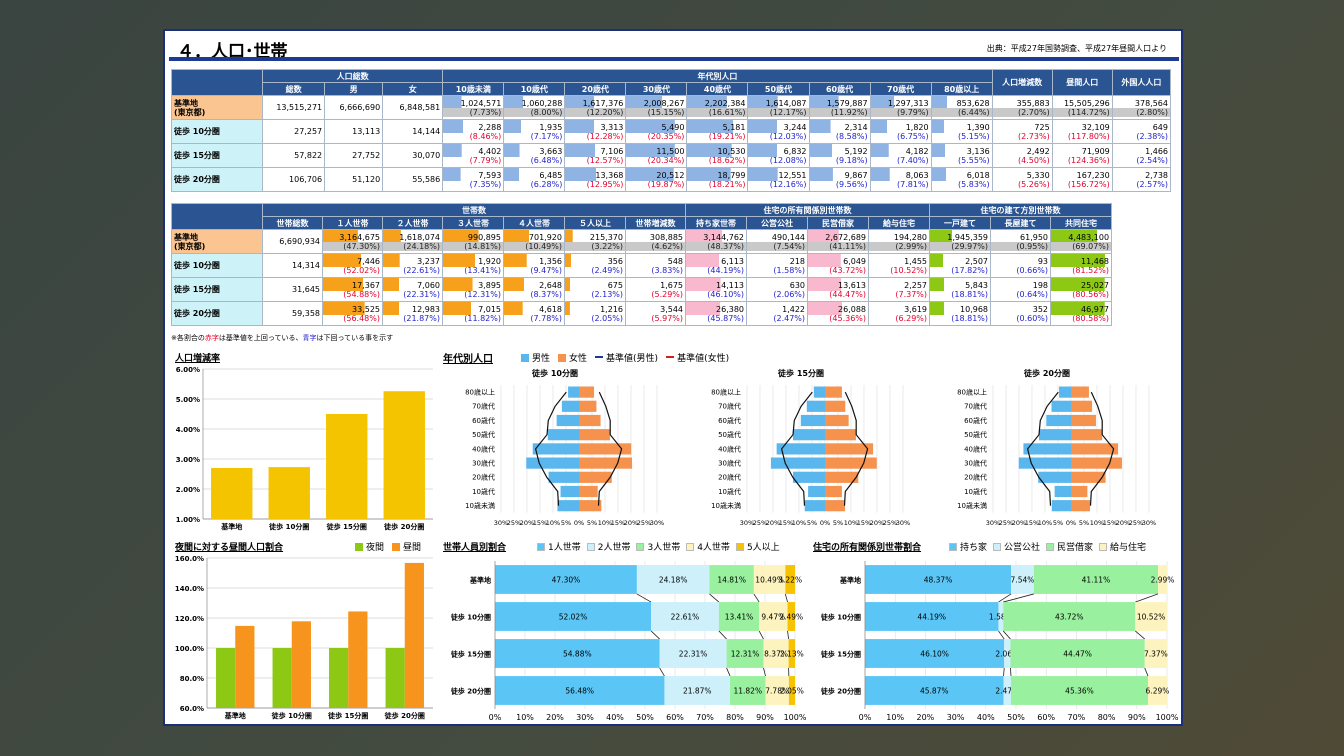 This screenshot has height=756, width=1344. What do you see at coordinates (1082, 107) in the screenshot?
I see `table-cell: 15,505,296 (114.72%)` at bounding box center [1082, 107].